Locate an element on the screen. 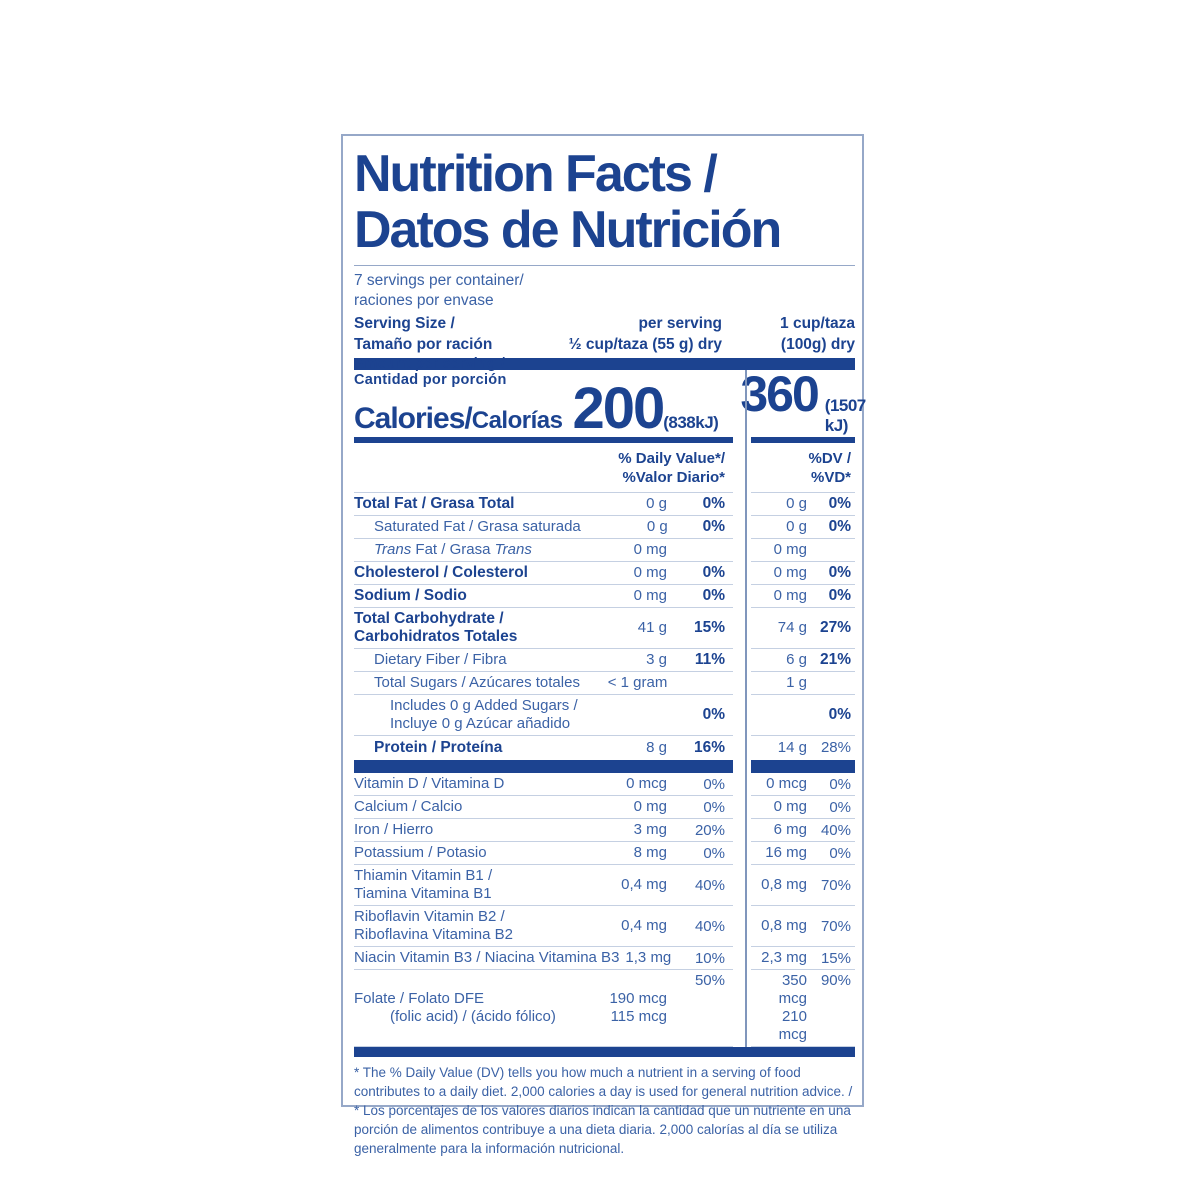 This screenshot has height=1200, width=1200. calories-per-cup: 360 (1507 kJ) is located at coordinates (792, 401).